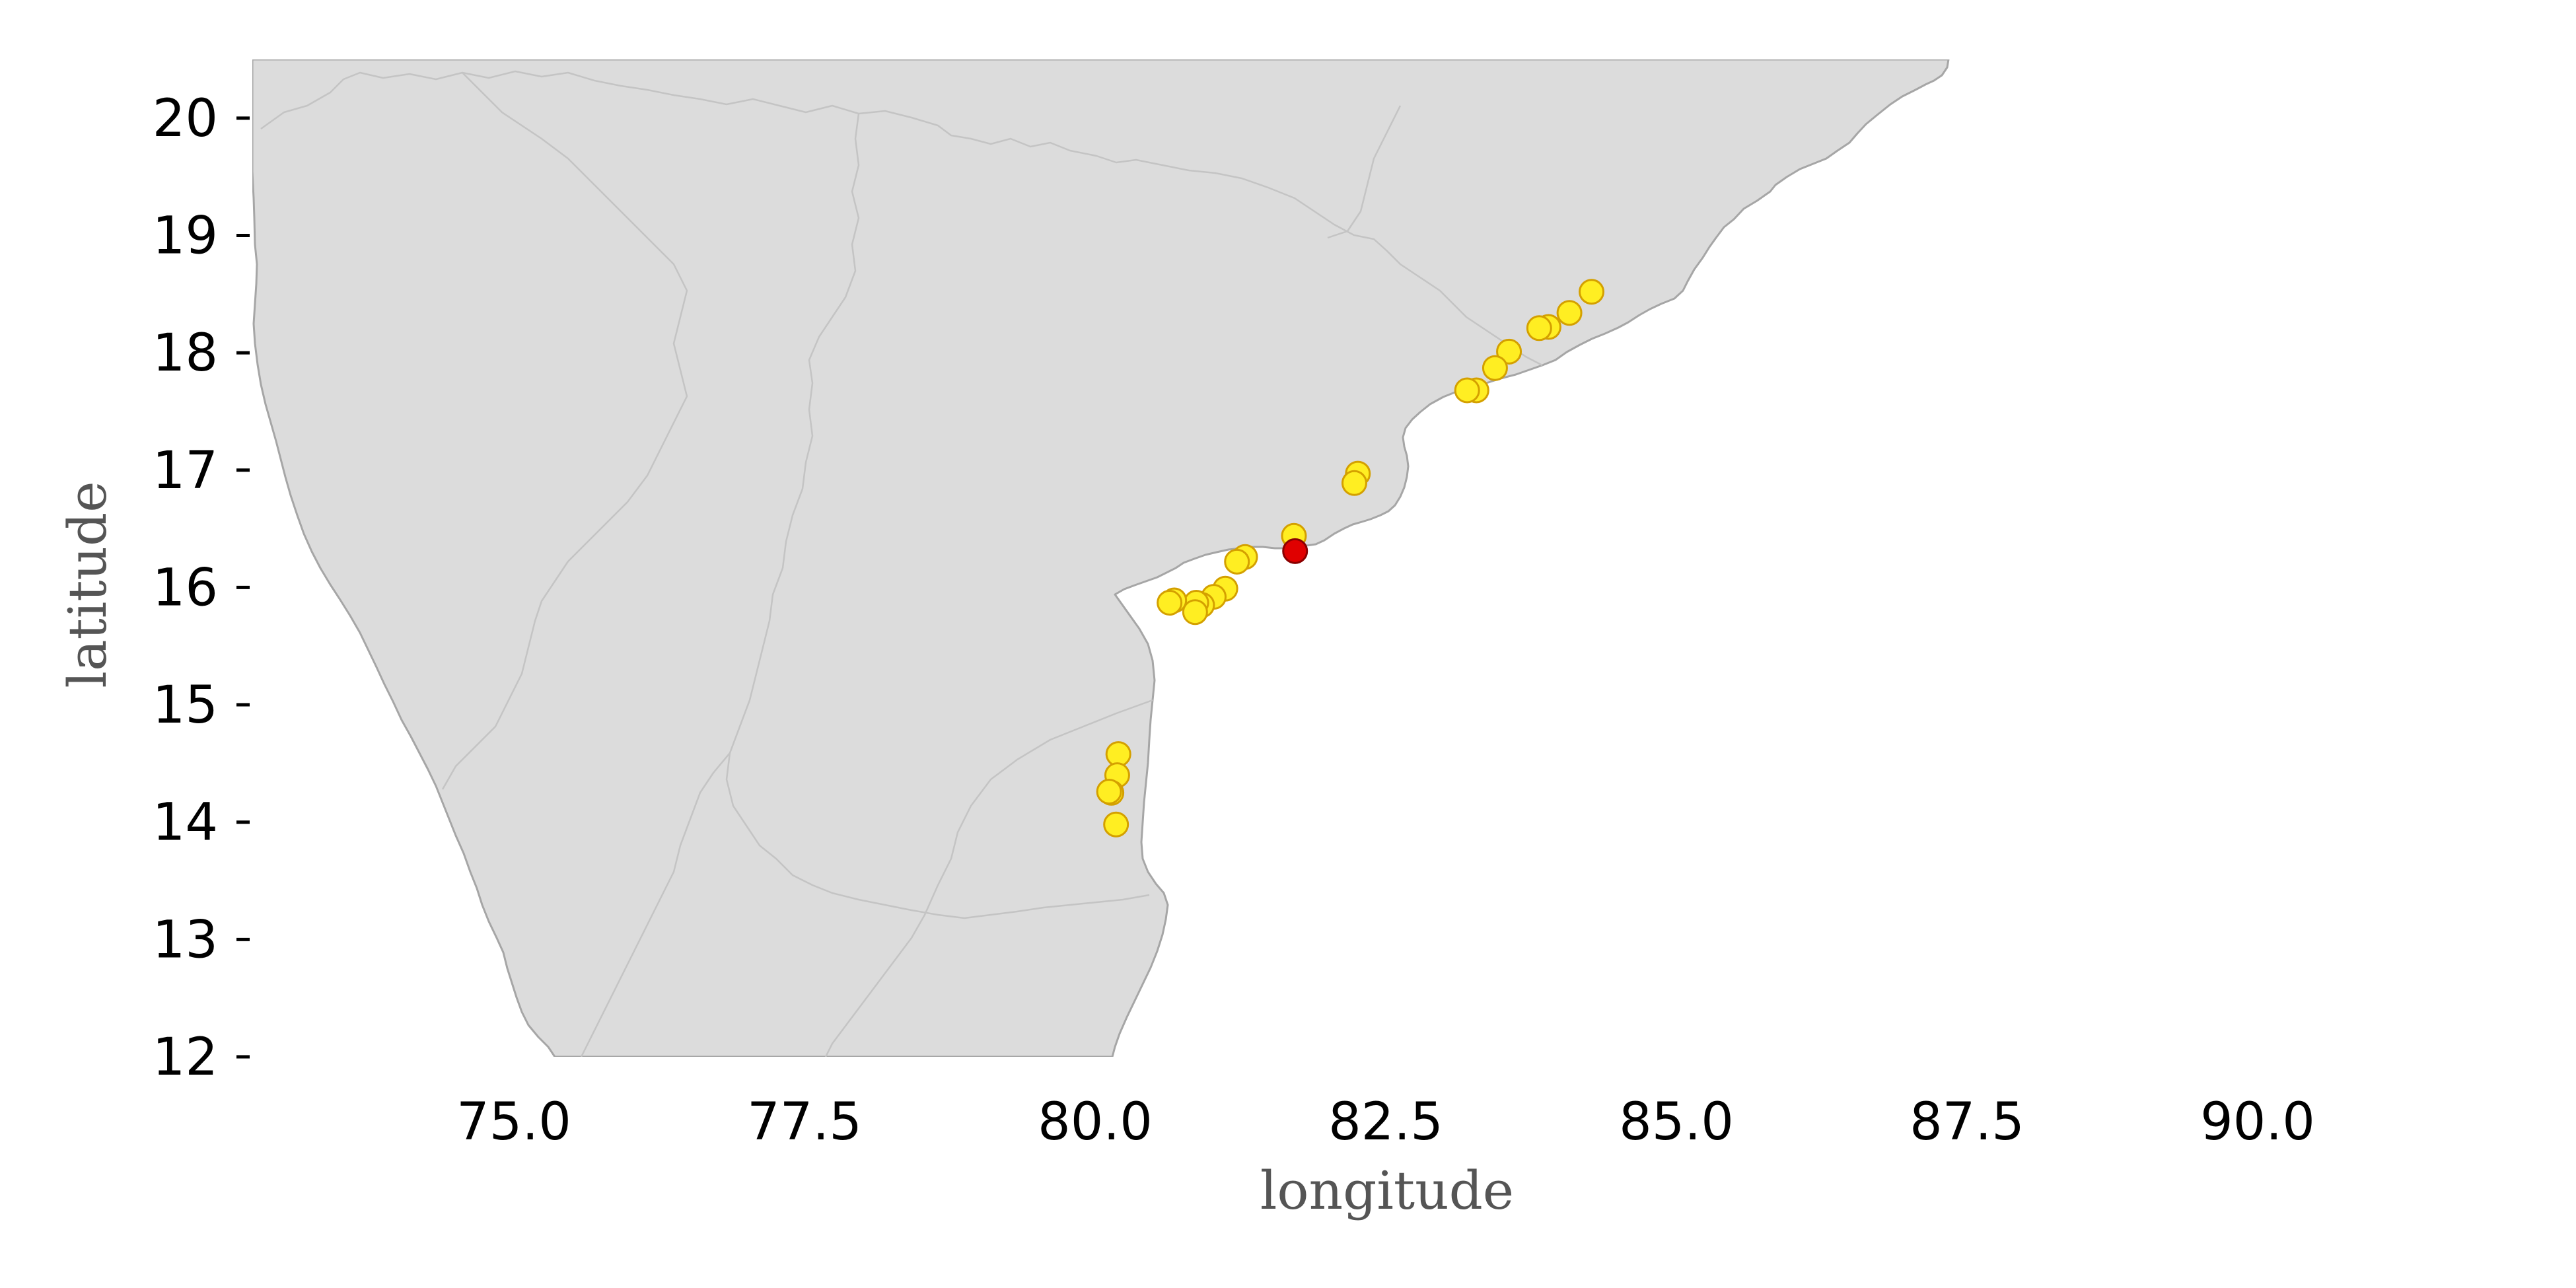 The image size is (2576, 1288). I want to click on state-border-central, so click(938, 516).